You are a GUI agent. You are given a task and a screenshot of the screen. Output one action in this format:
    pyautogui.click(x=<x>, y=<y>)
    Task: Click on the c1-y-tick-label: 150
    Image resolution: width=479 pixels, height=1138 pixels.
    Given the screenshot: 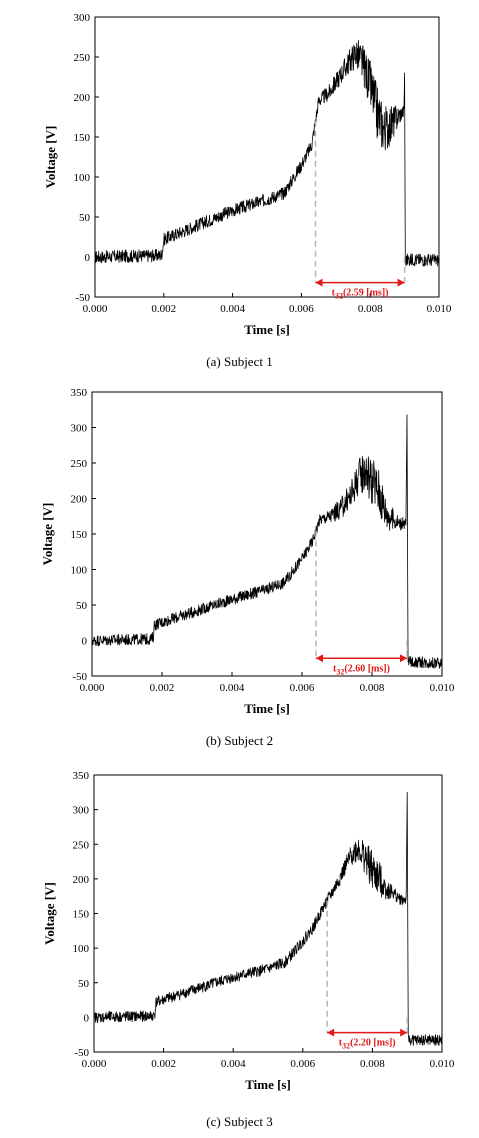 What is the action you would take?
    pyautogui.click(x=82, y=138)
    